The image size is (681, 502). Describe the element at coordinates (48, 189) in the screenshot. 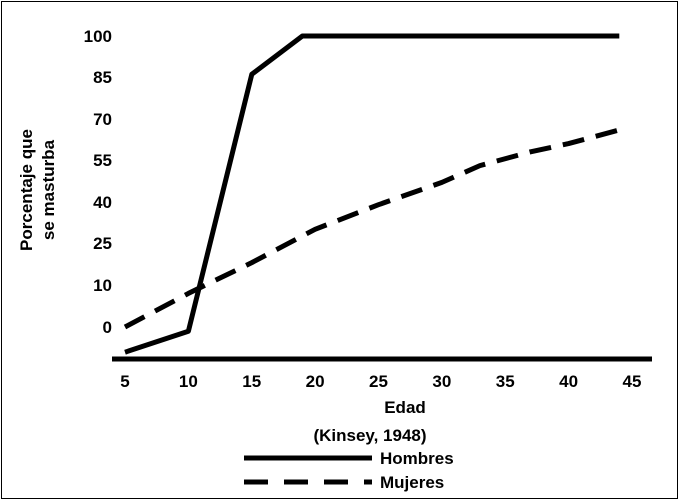

I see `y-axis-title-line: se masturba` at that location.